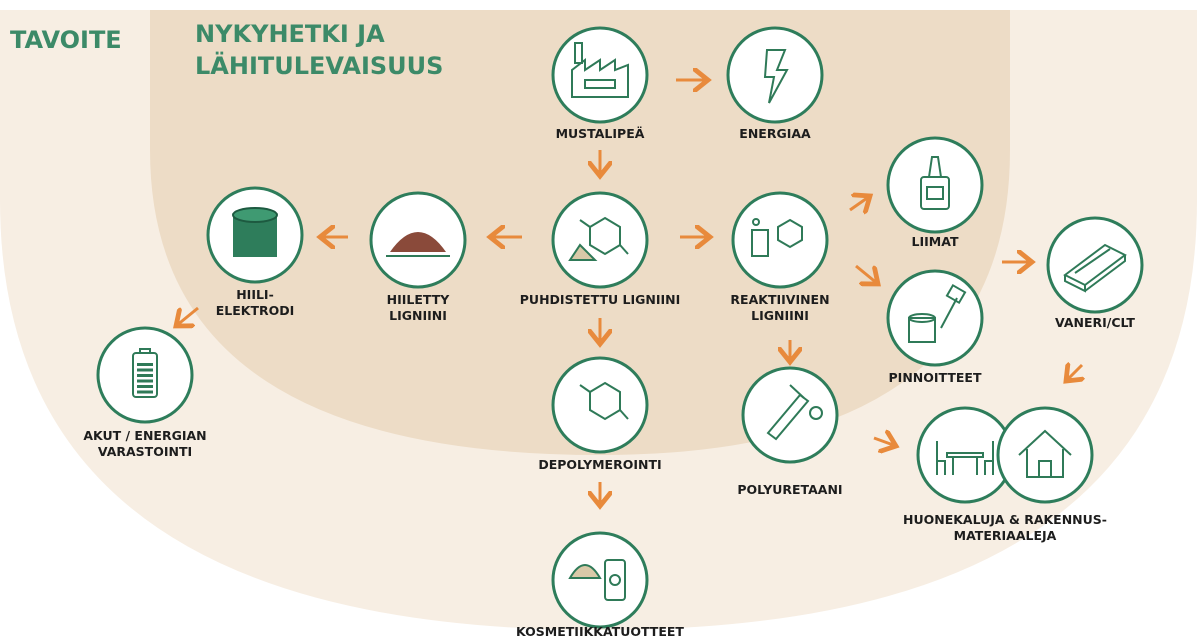 The image size is (1197, 642). What do you see at coordinates (599, 464) in the screenshot?
I see `node-label: DEPOLYMEROINTI` at bounding box center [599, 464].